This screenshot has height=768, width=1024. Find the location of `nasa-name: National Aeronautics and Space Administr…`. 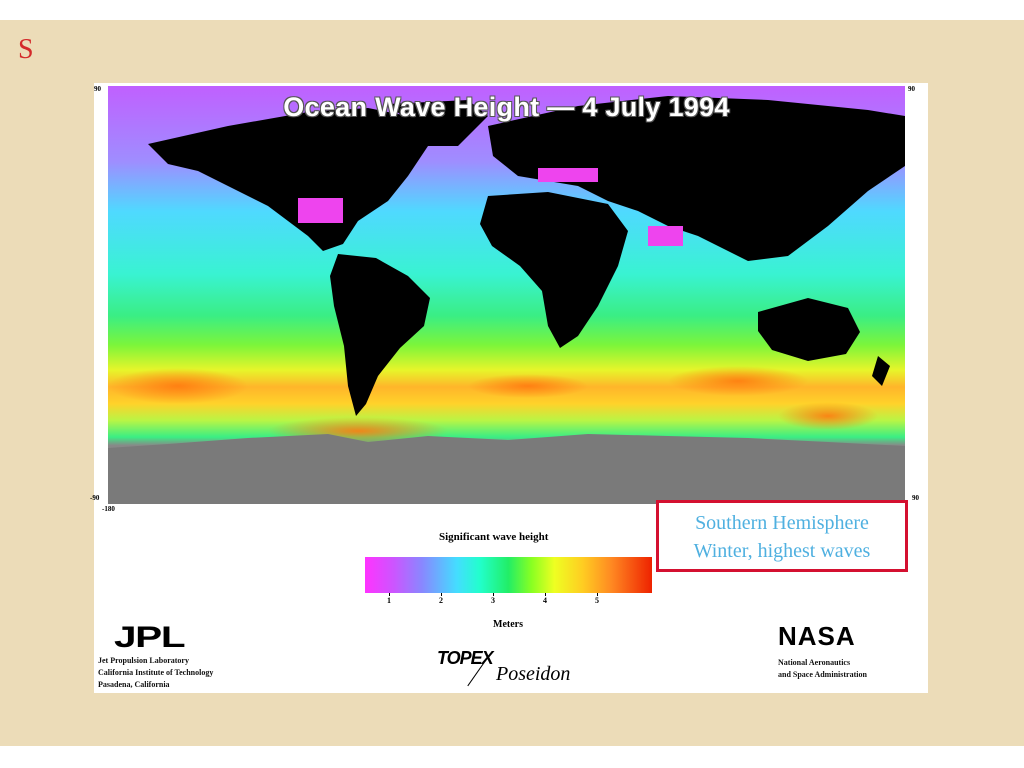

nasa-name: National Aeronautics and Space Administr… is located at coordinates (822, 669).